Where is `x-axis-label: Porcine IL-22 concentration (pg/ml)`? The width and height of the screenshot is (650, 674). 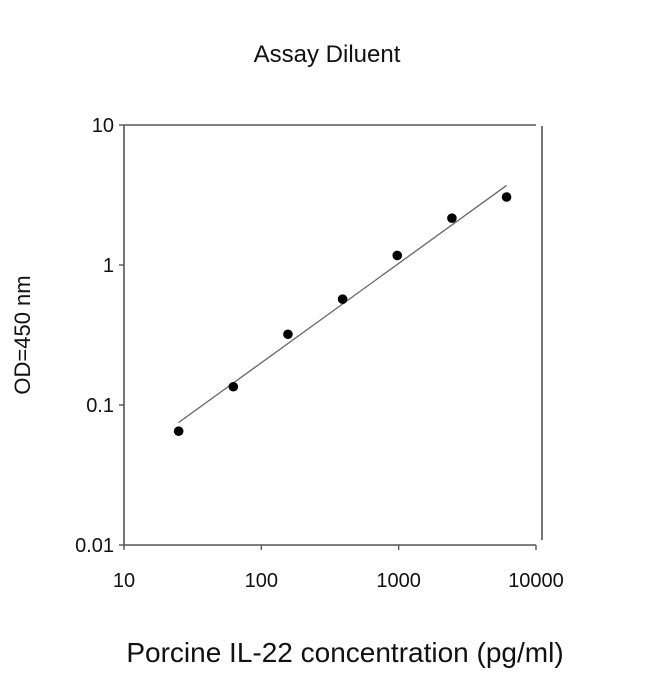
x-axis-label: Porcine IL-22 concentration (pg/ml) is located at coordinates (344, 652).